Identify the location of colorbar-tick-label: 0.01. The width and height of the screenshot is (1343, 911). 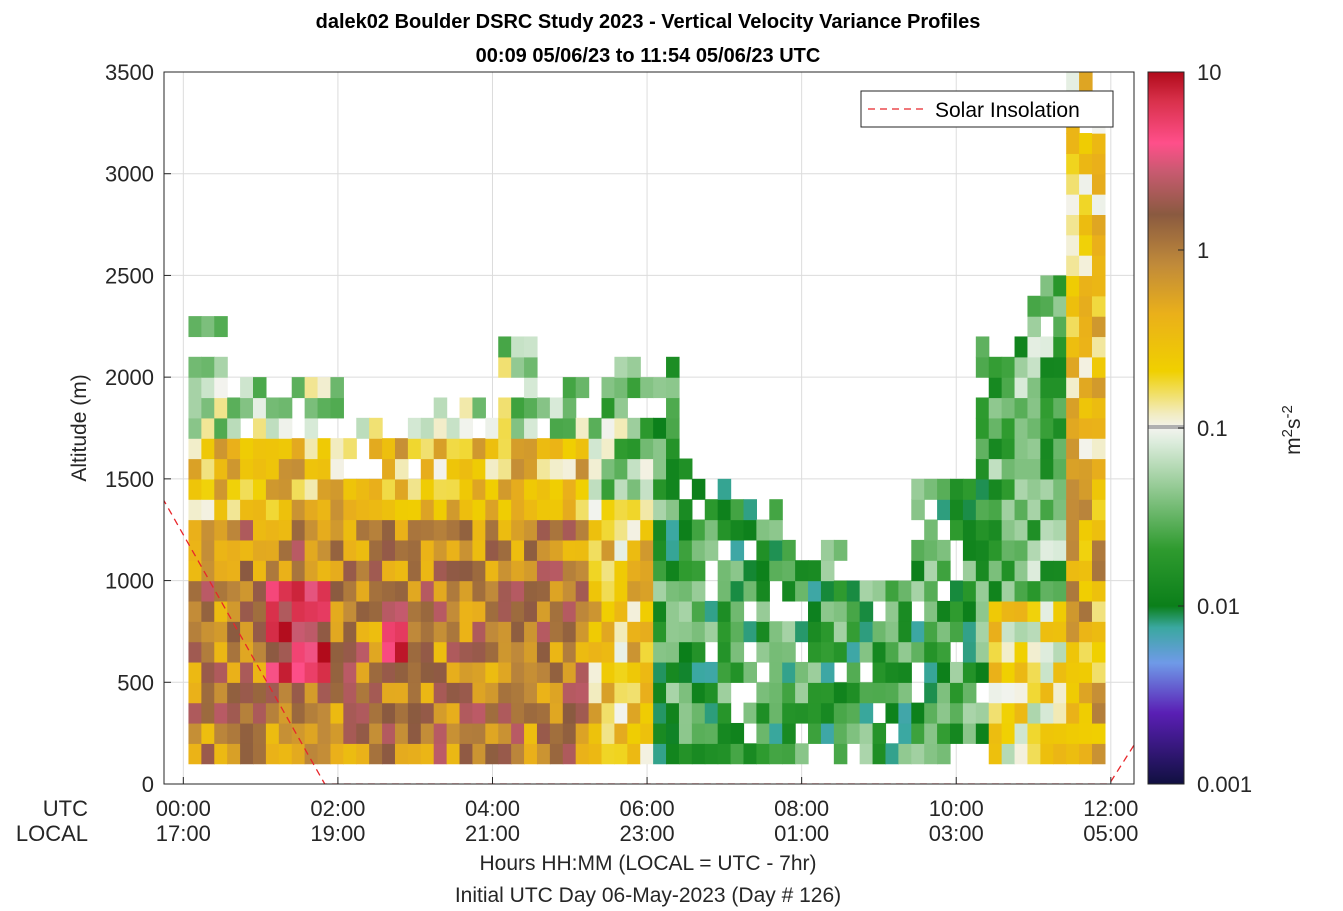
(1218, 606).